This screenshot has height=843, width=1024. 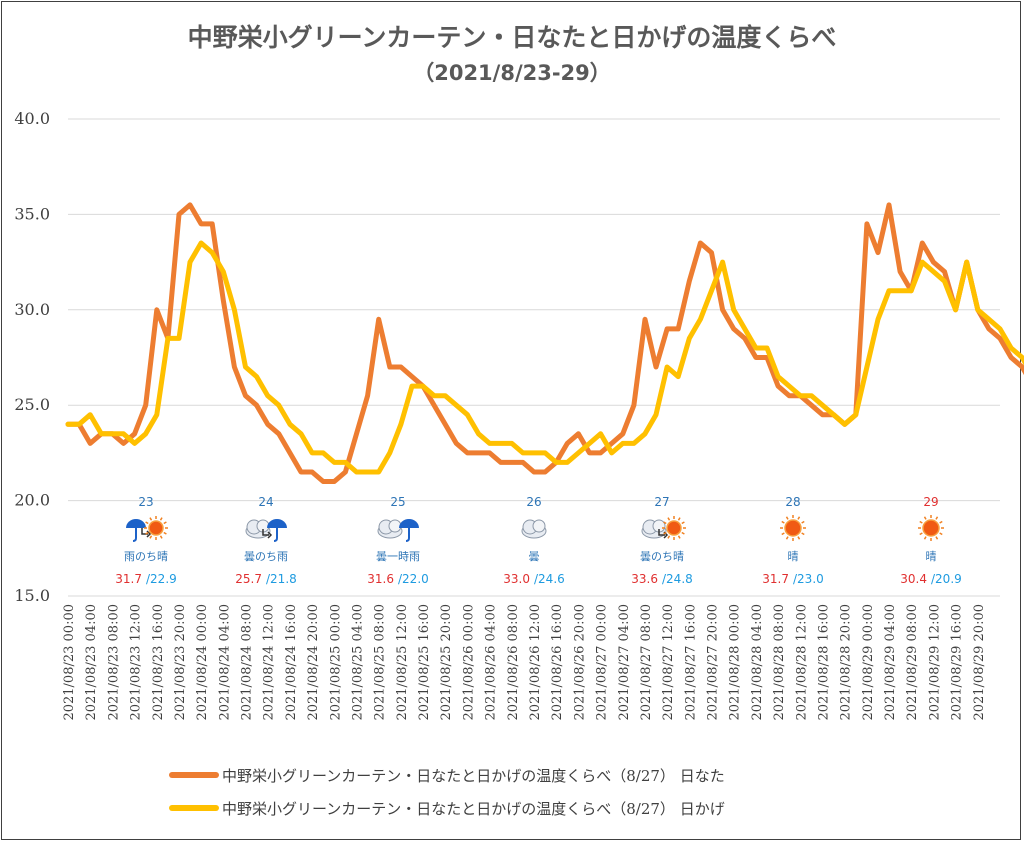 What do you see at coordinates (801, 662) in the screenshot?
I see `x-tick-label: 2021/08/28 12:00` at bounding box center [801, 662].